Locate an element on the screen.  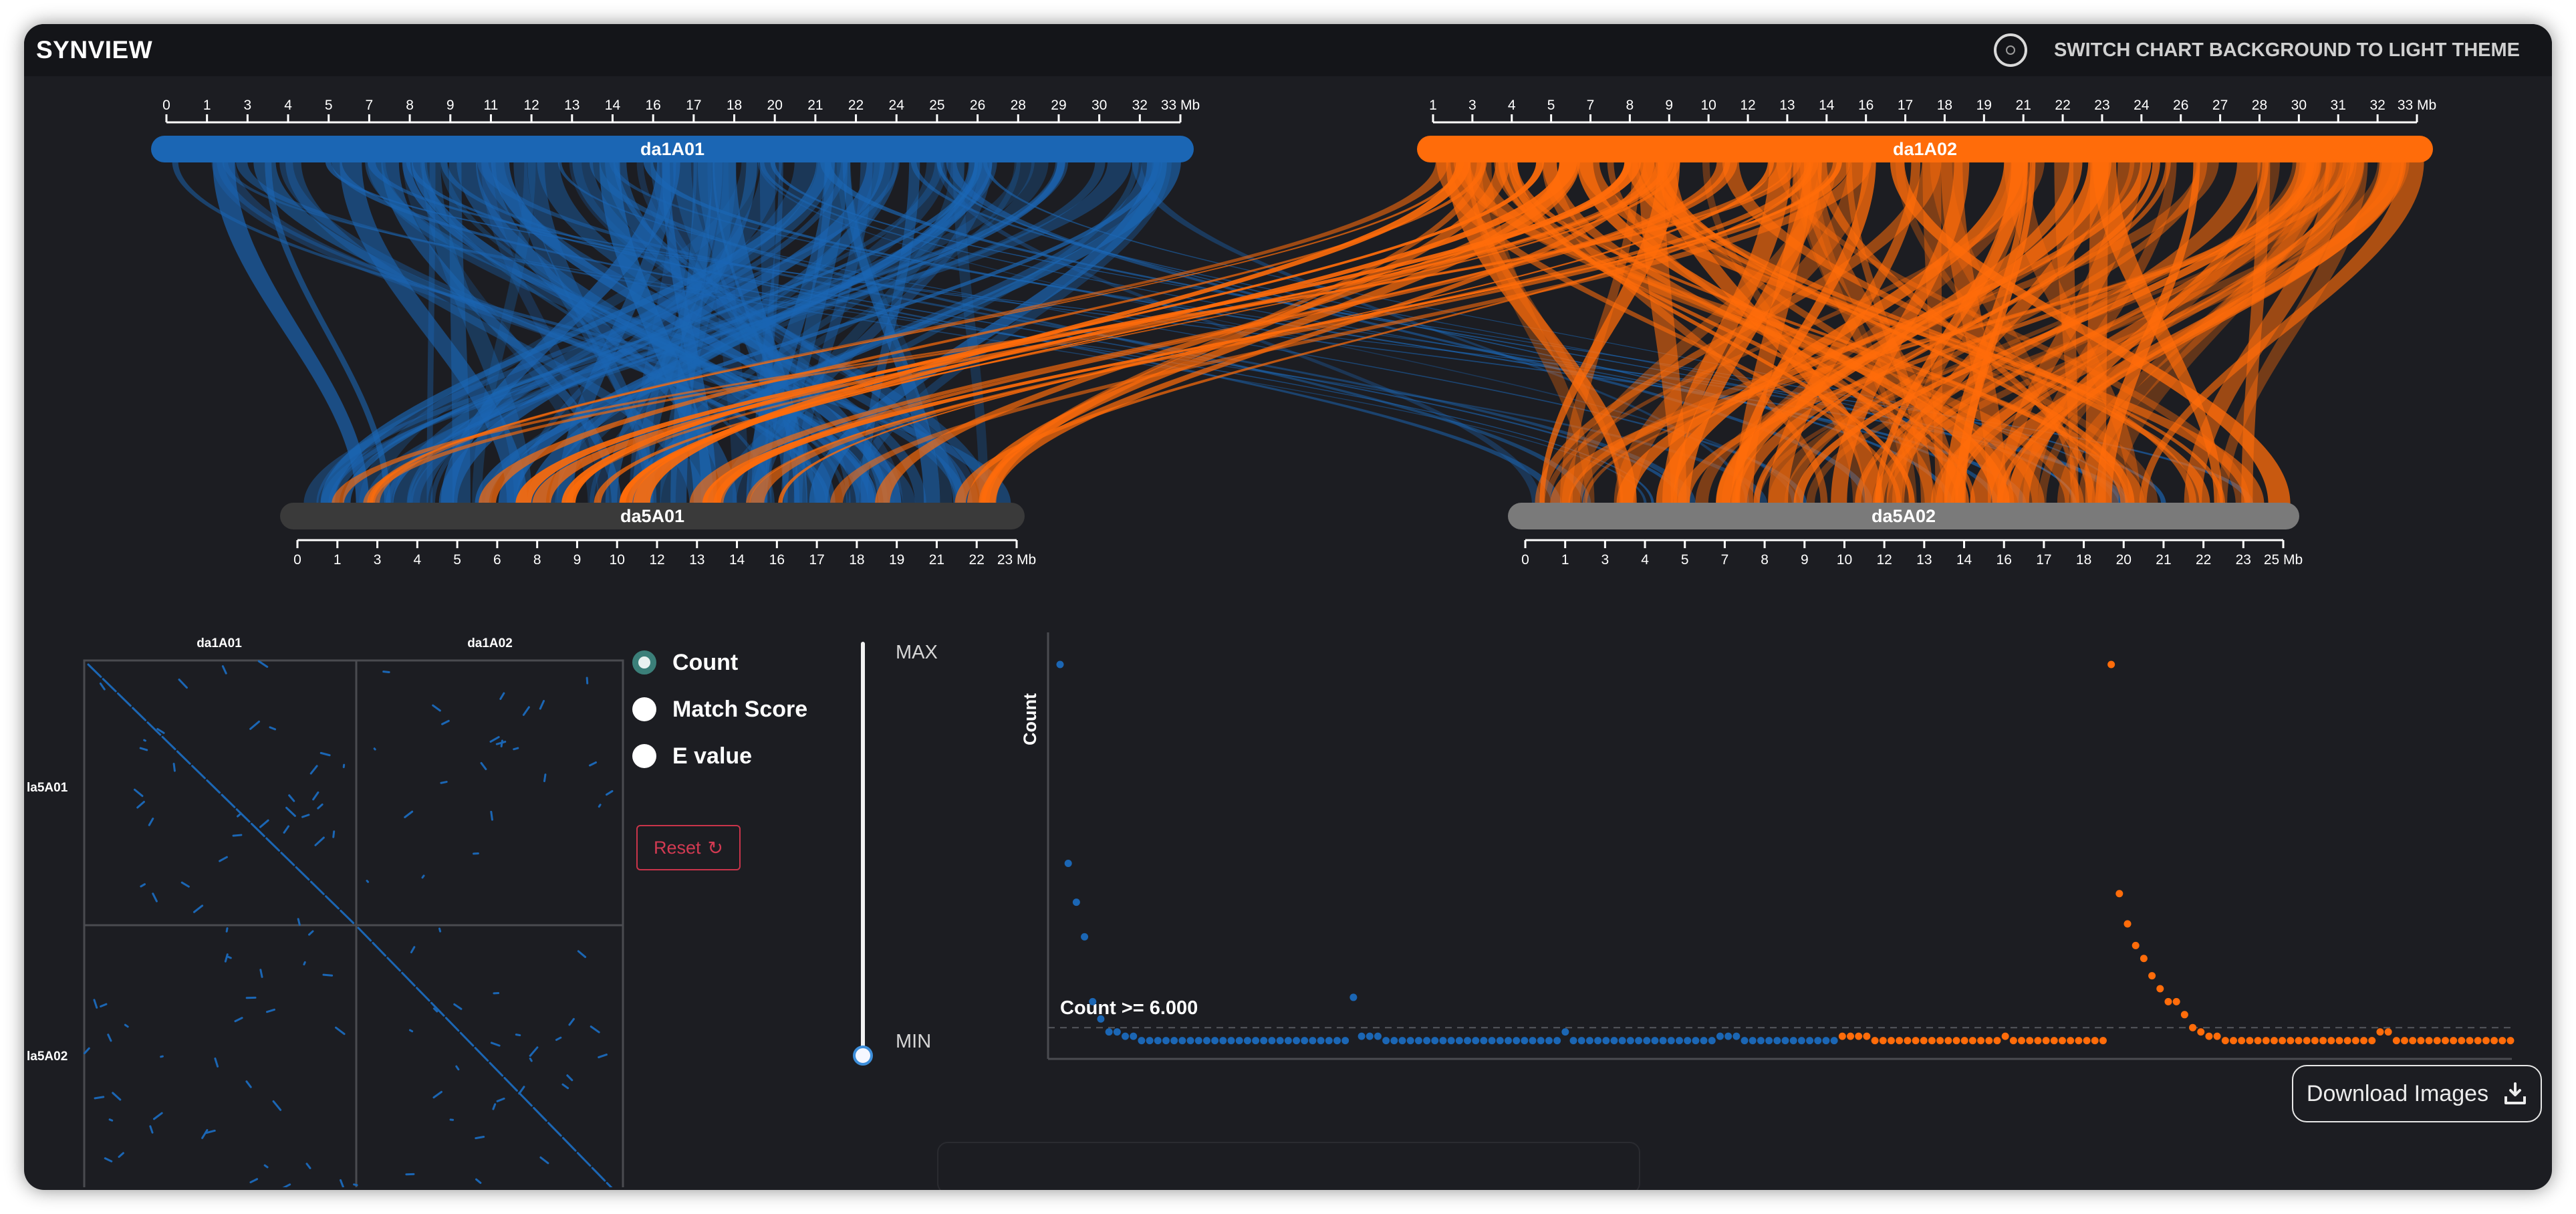
reset-label: Reset is located at coordinates (677, 847).